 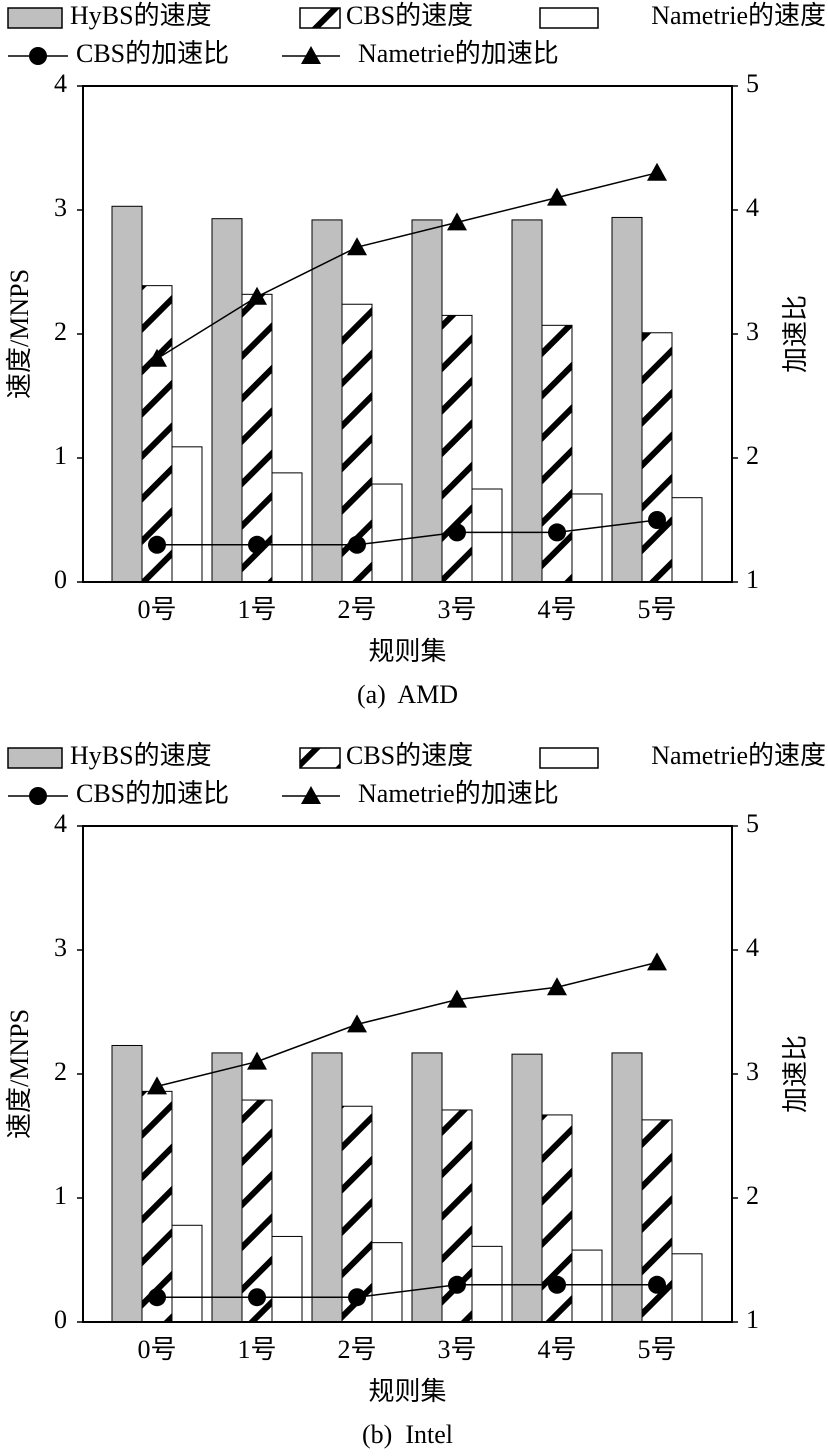 What do you see at coordinates (752, 83) in the screenshot?
I see `y2-tick-label: 5` at bounding box center [752, 83].